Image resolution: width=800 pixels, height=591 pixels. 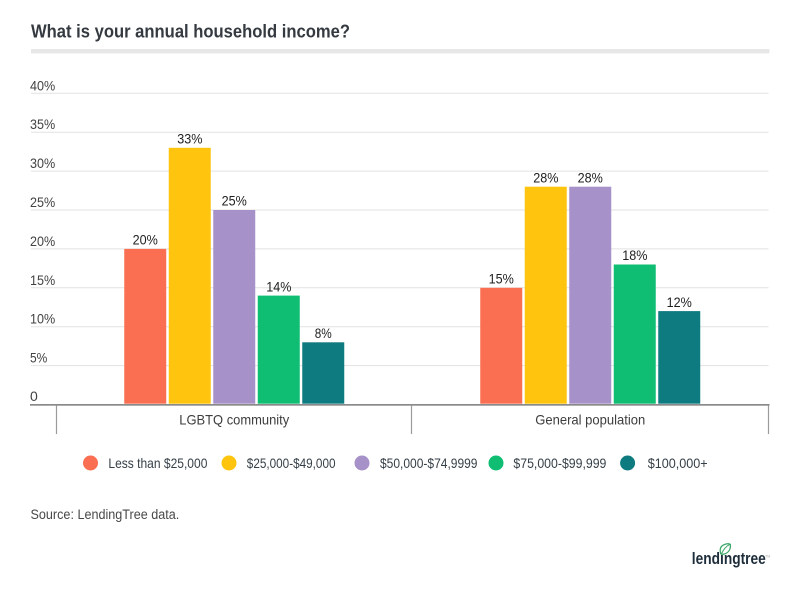 I want to click on svg-text: 33%, so click(x=189, y=139).